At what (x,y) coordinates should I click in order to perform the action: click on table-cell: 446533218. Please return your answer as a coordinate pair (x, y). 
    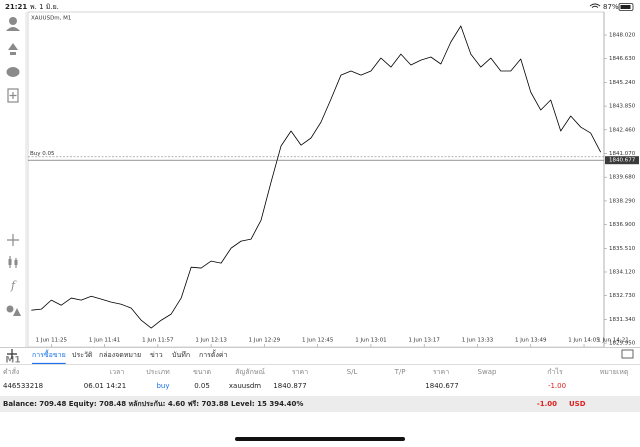
    Looking at the image, I should click on (23, 386).